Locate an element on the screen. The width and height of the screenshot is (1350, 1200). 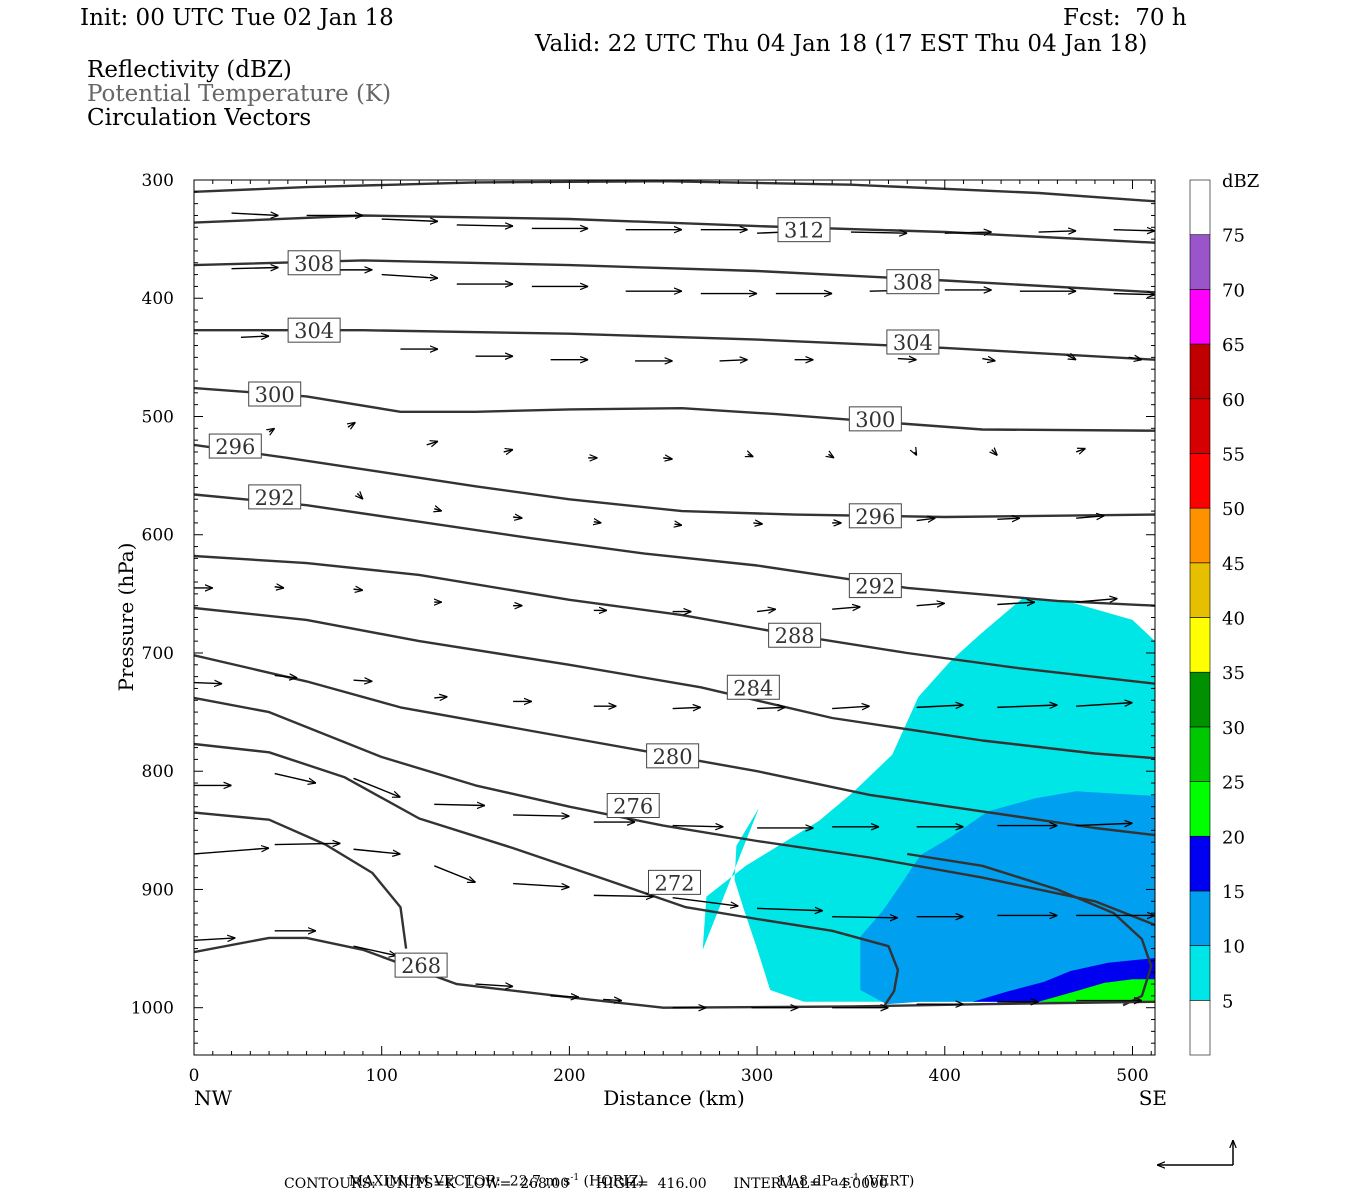
reference-vector-icon is located at coordinates (1195, 1152).